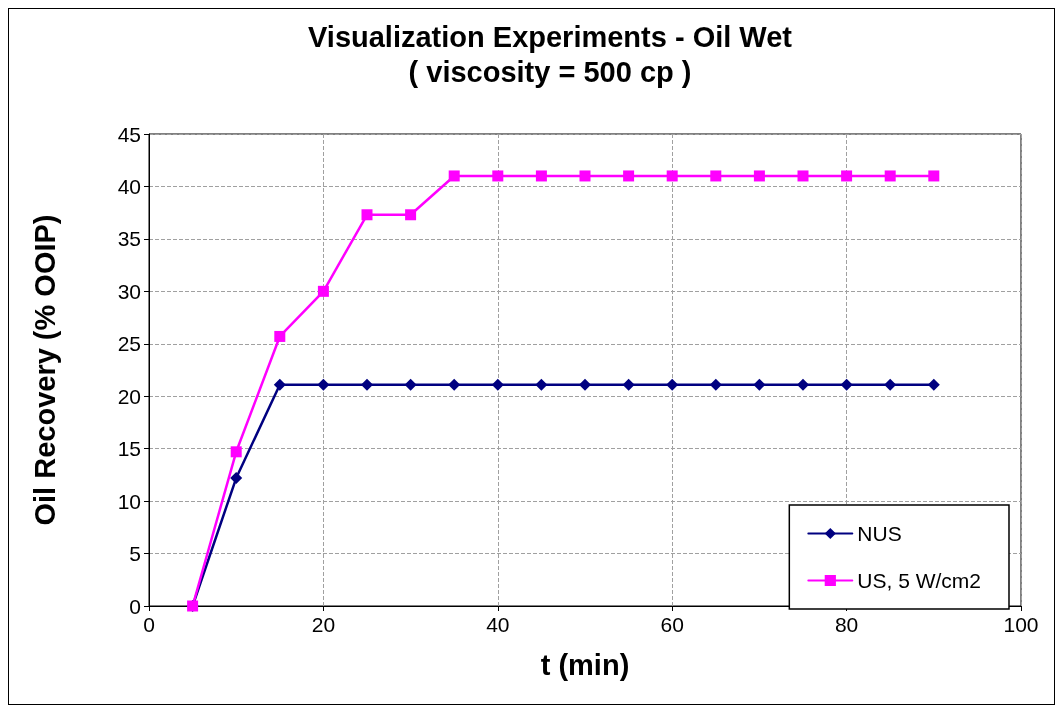  Describe the element at coordinates (129, 239) in the screenshot. I see `y-tick-label: 35` at that location.